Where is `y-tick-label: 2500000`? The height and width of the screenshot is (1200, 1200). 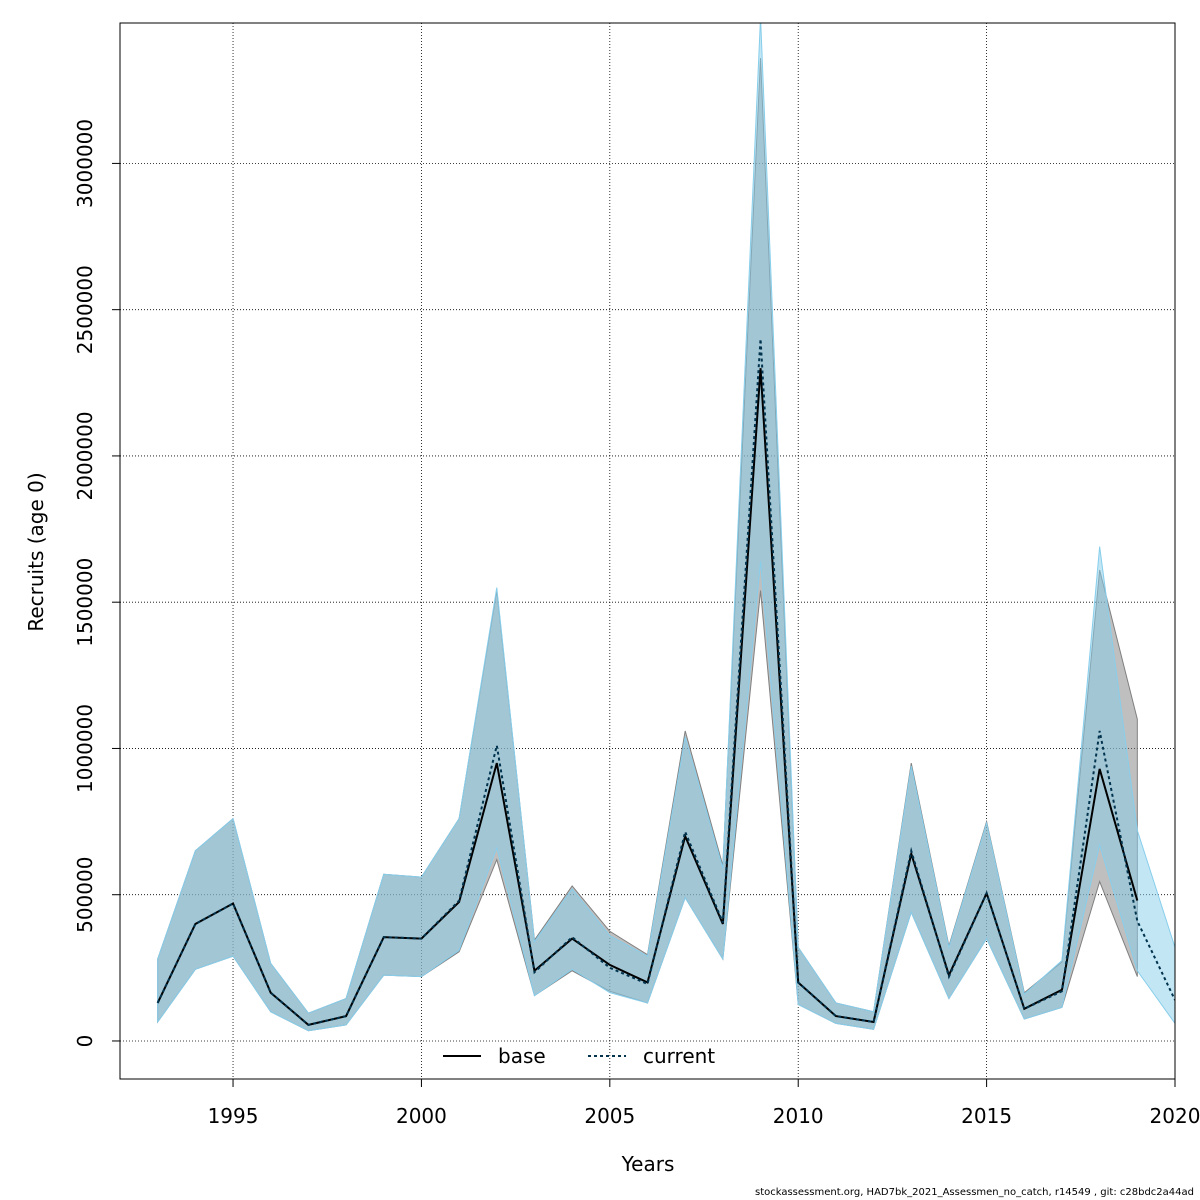
y-tick-label: 2500000 is located at coordinates (85, 309).